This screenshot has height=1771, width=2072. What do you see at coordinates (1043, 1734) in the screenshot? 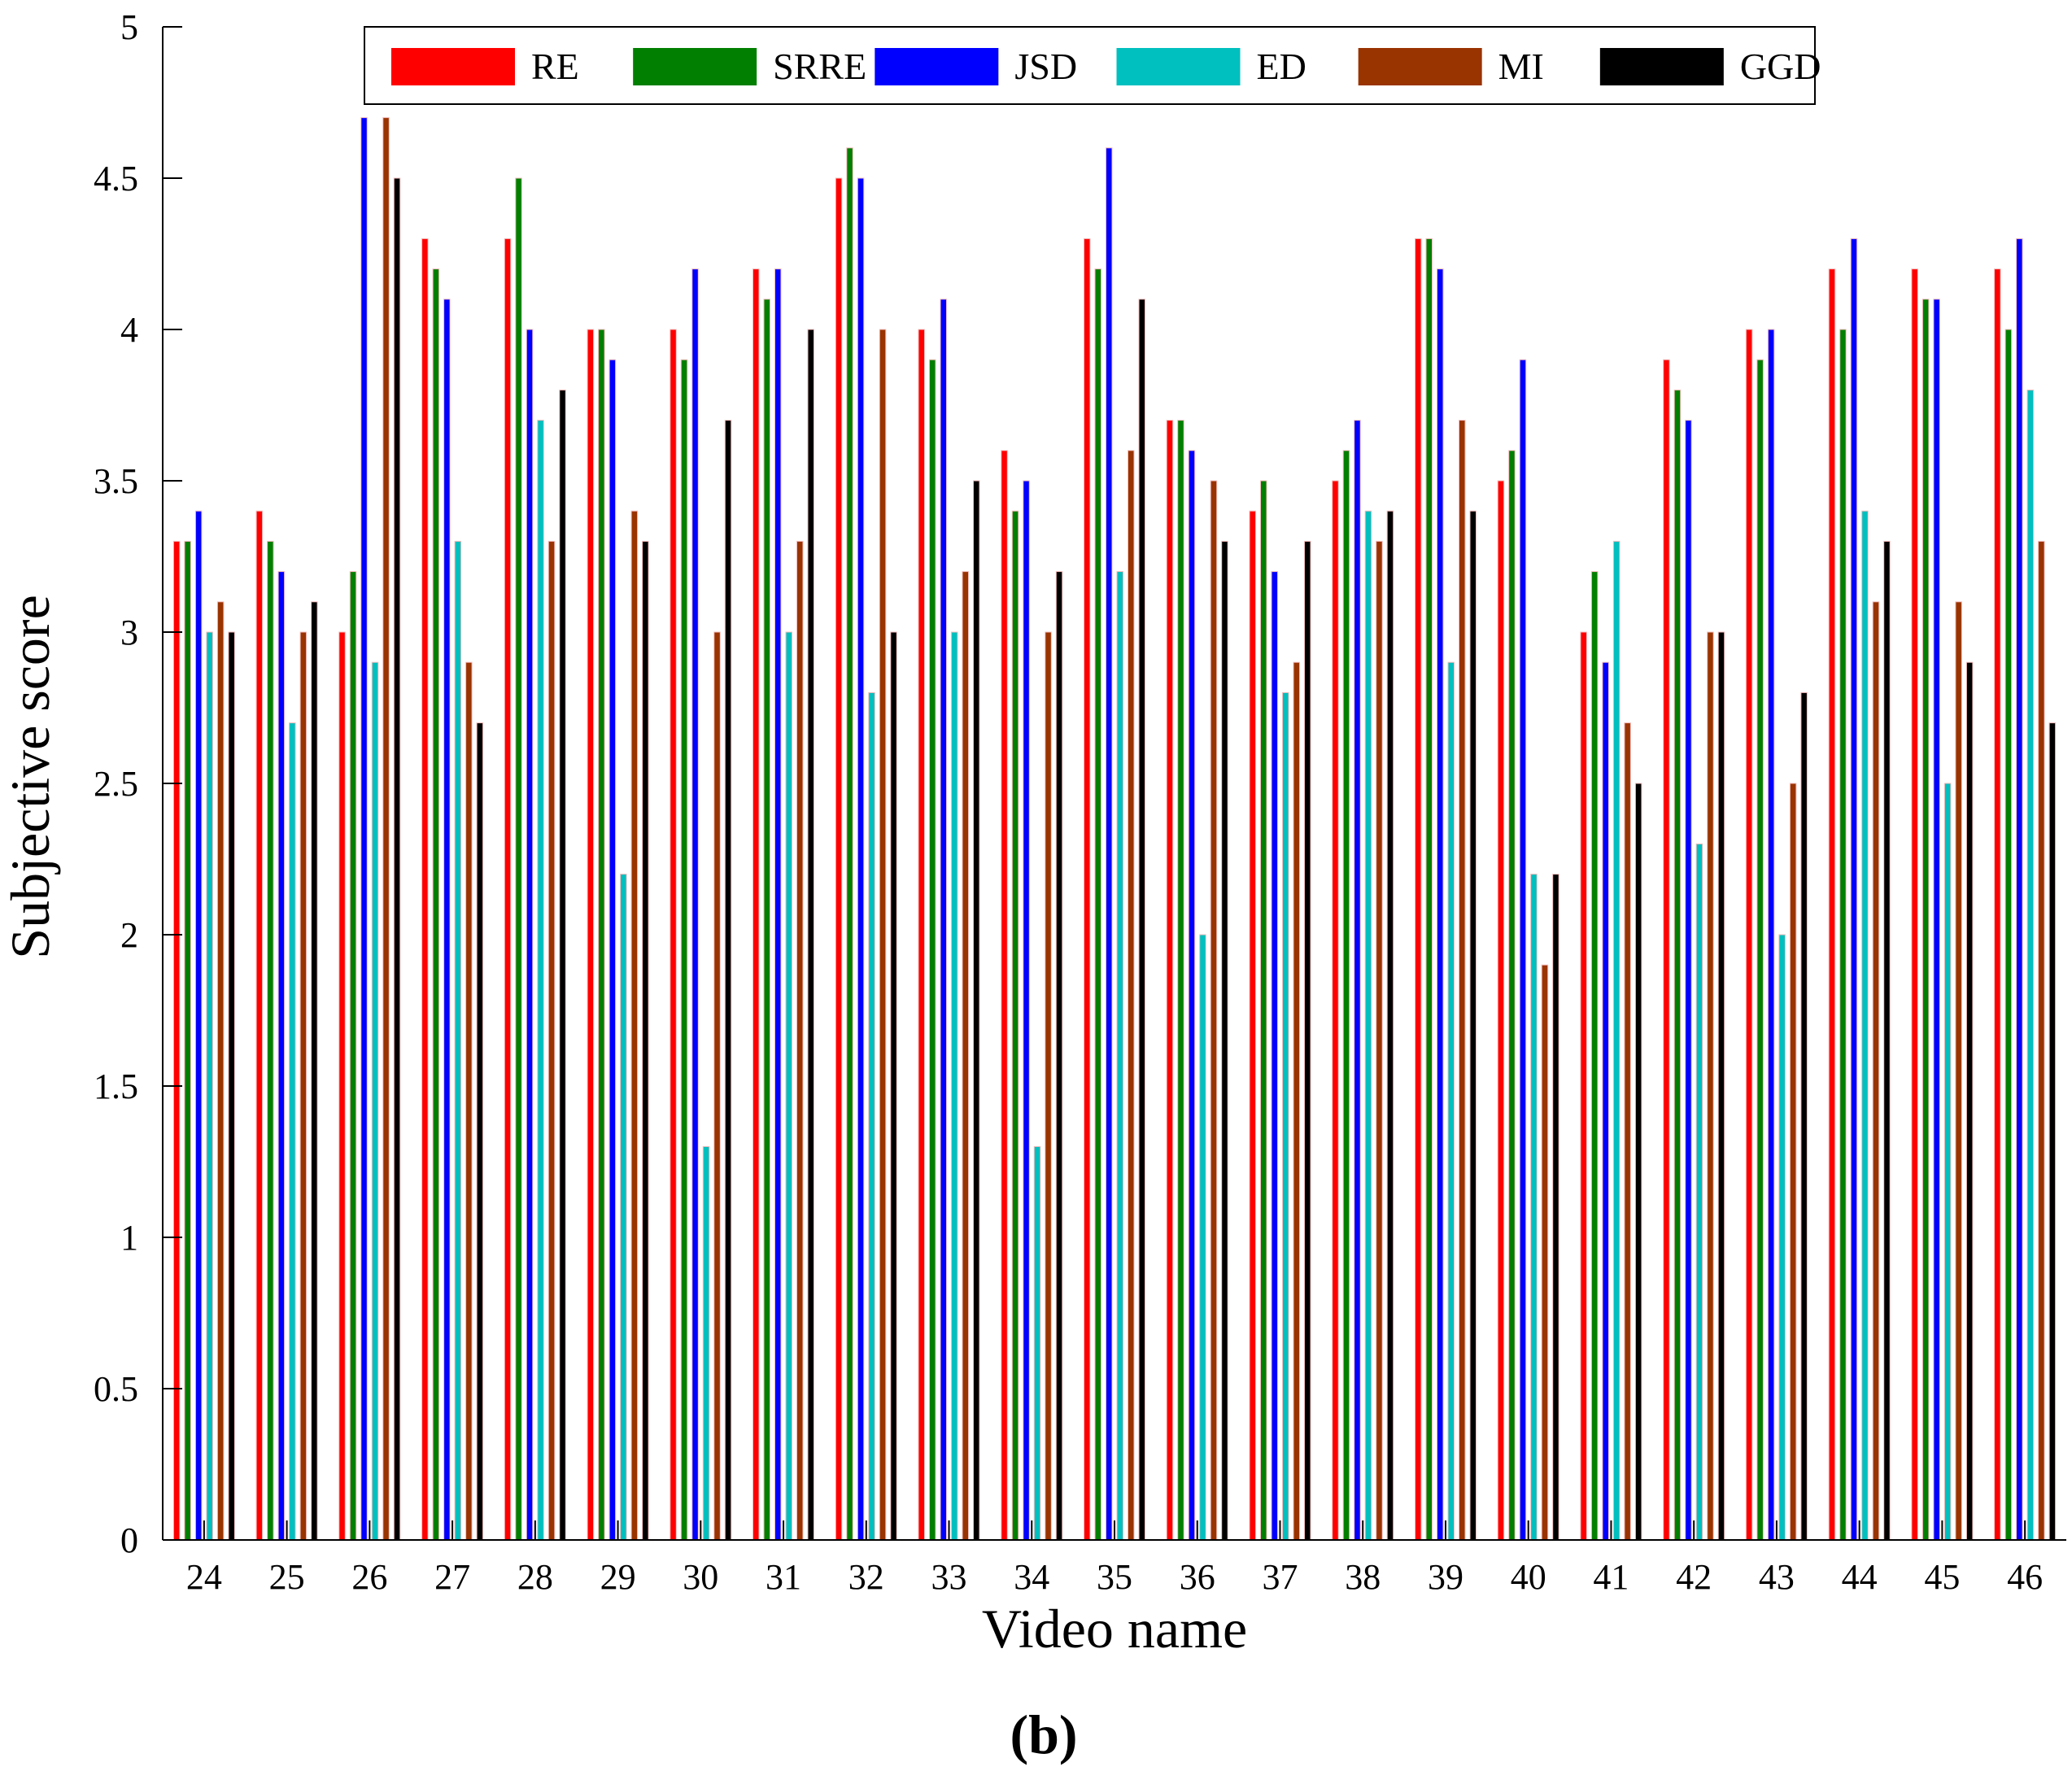
I see `panel-label: (b)` at bounding box center [1043, 1734].